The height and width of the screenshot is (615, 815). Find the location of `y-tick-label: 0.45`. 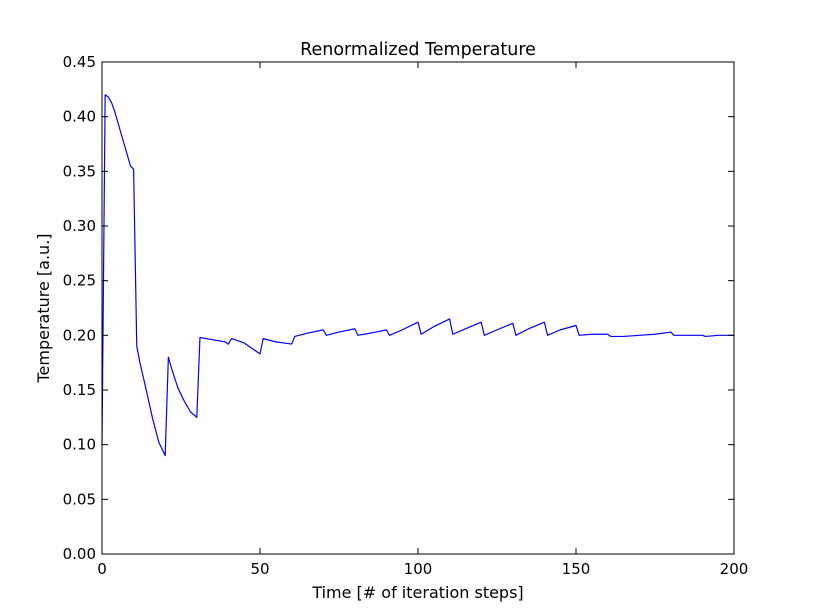

y-tick-label: 0.45 is located at coordinates (79, 62).